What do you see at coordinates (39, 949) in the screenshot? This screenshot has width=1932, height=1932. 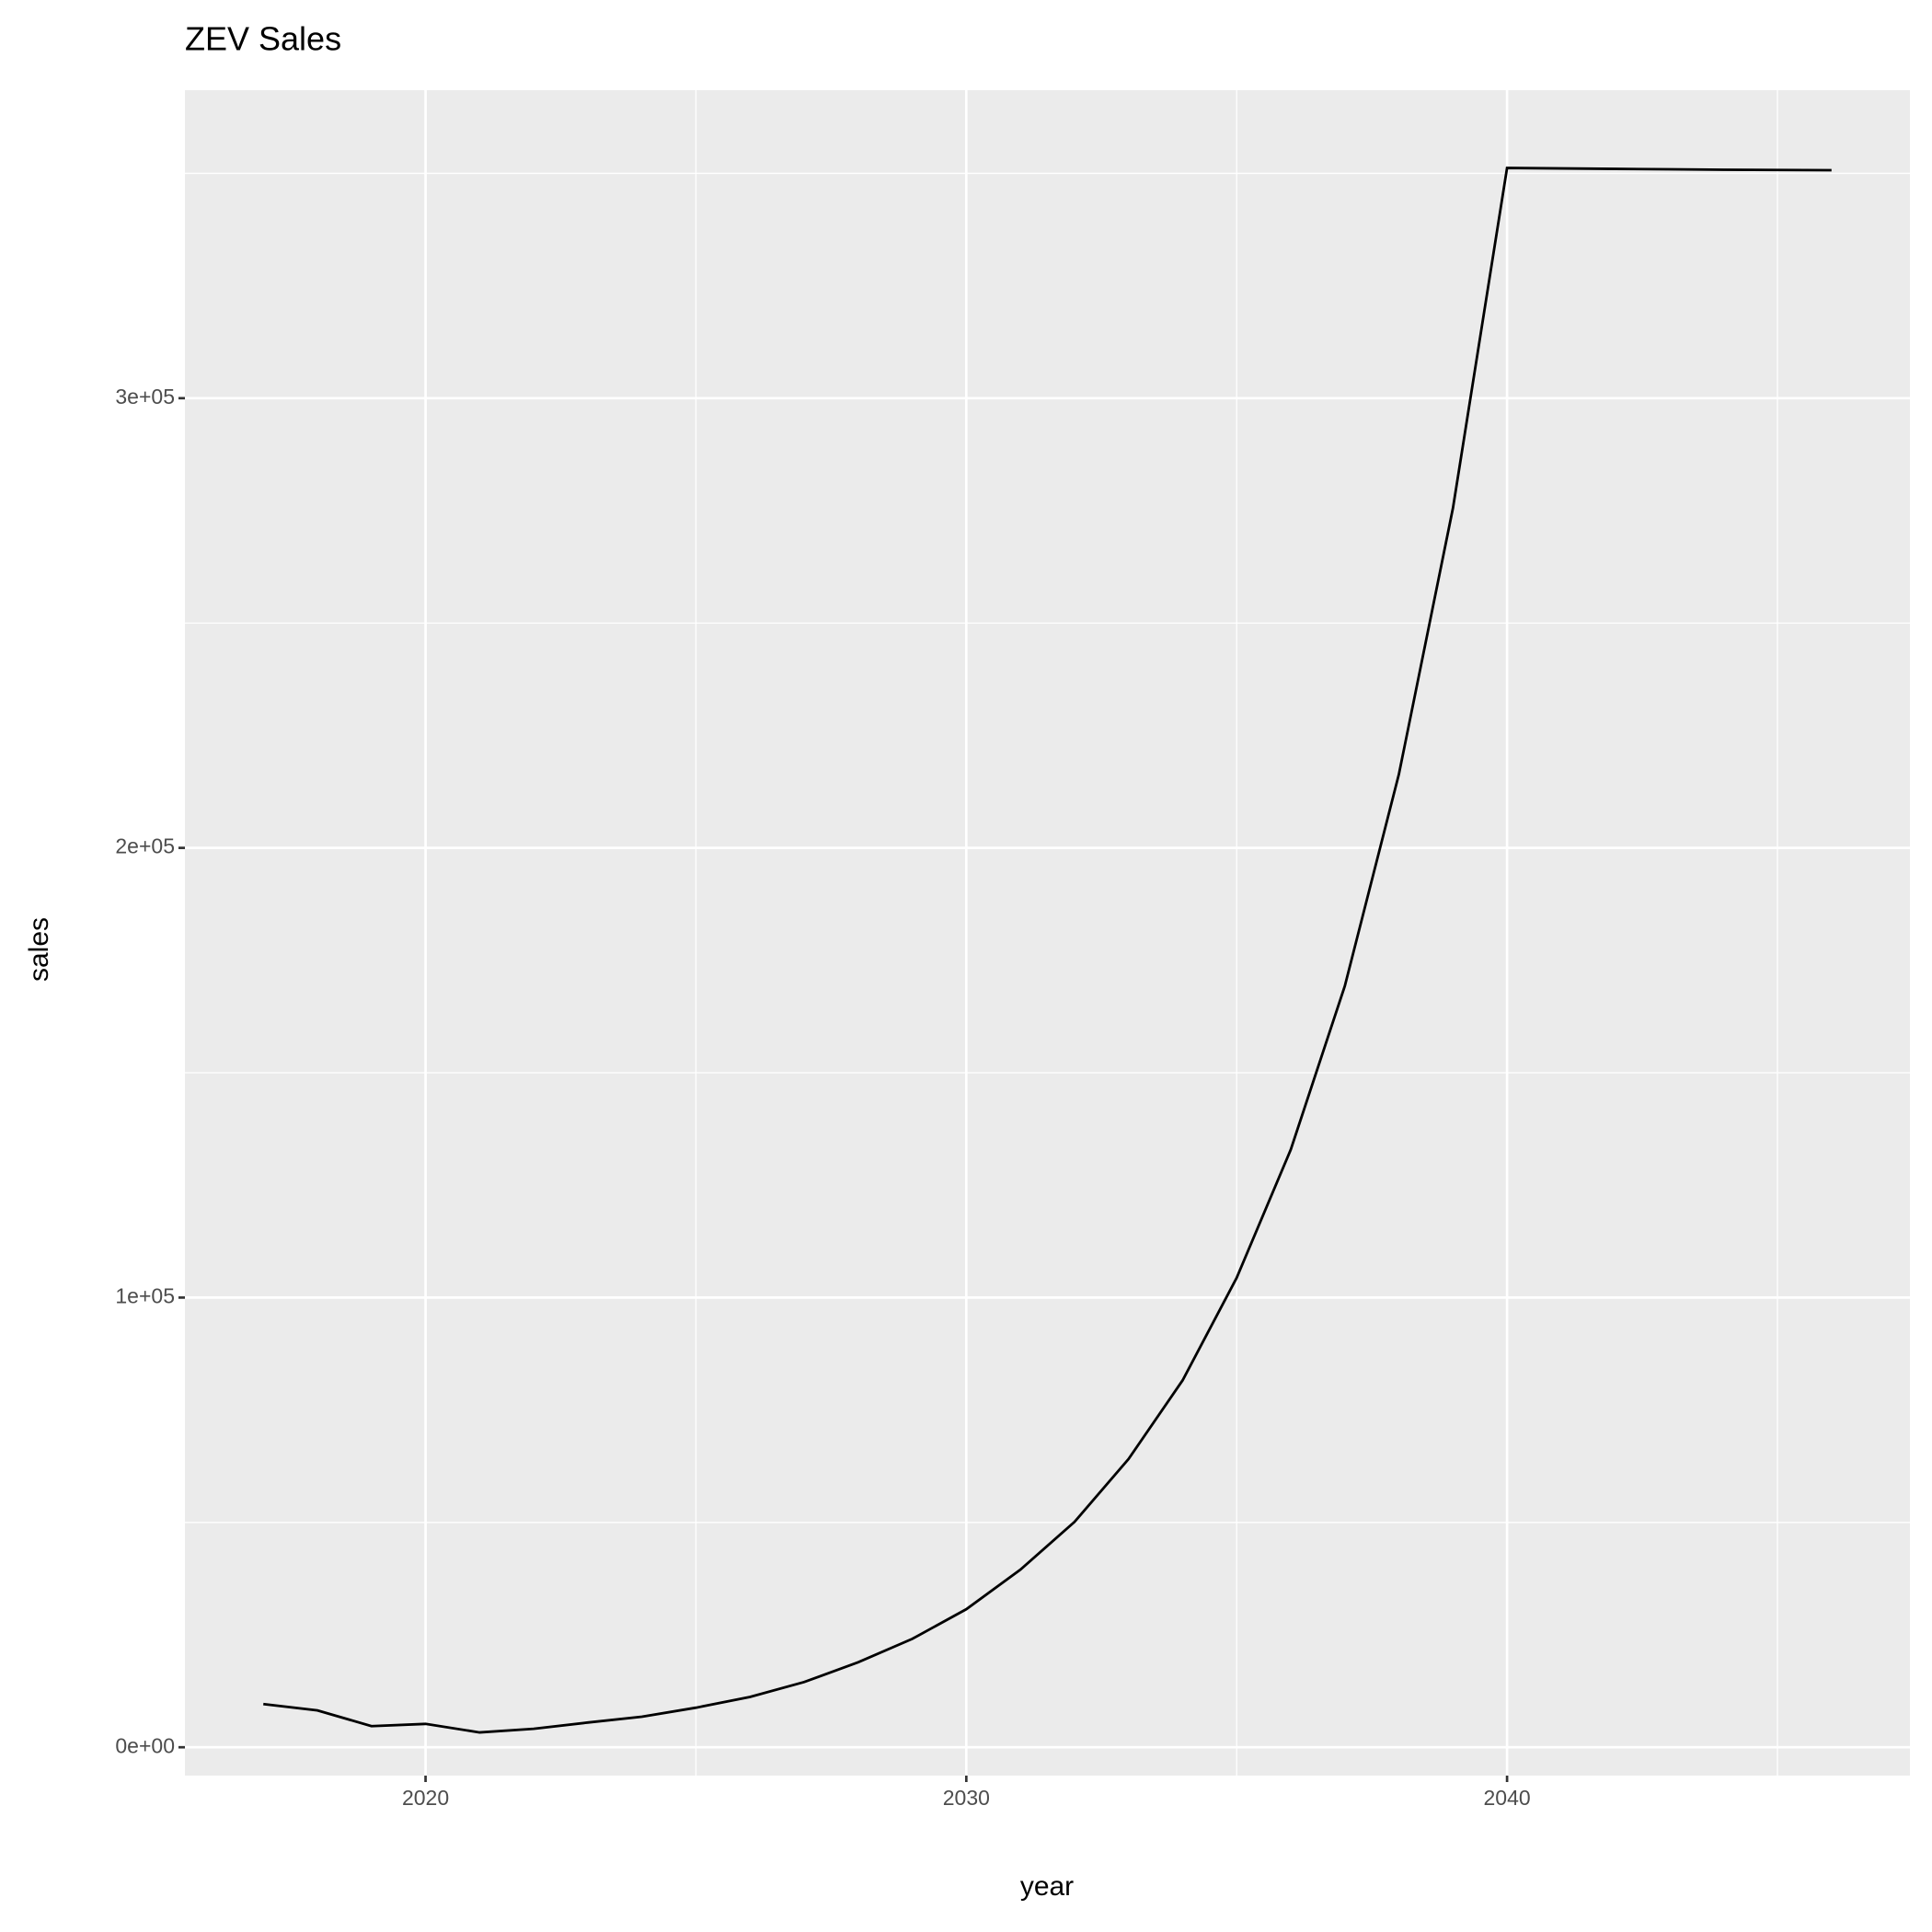 I see `y-axis-title: sales` at bounding box center [39, 949].